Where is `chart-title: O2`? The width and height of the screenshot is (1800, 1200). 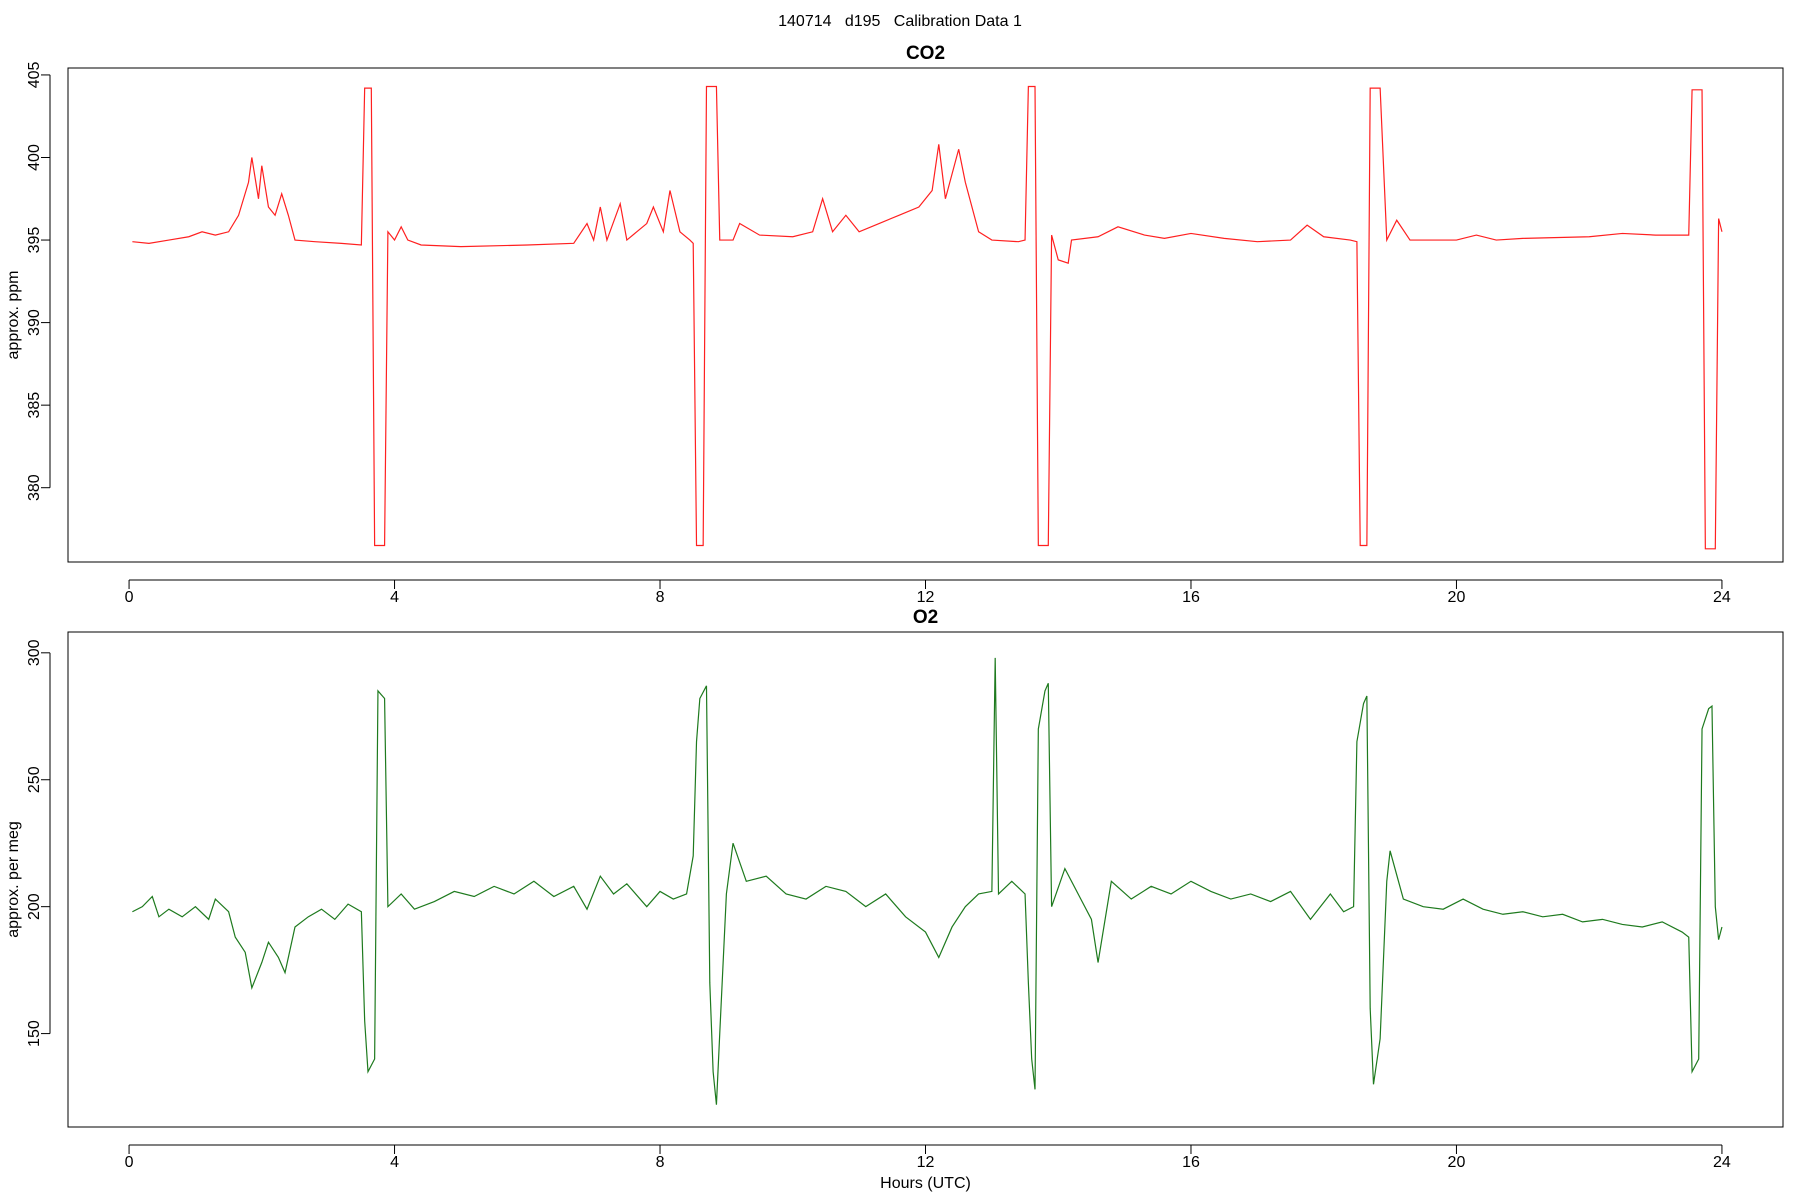
chart-title: O2 is located at coordinates (925, 617).